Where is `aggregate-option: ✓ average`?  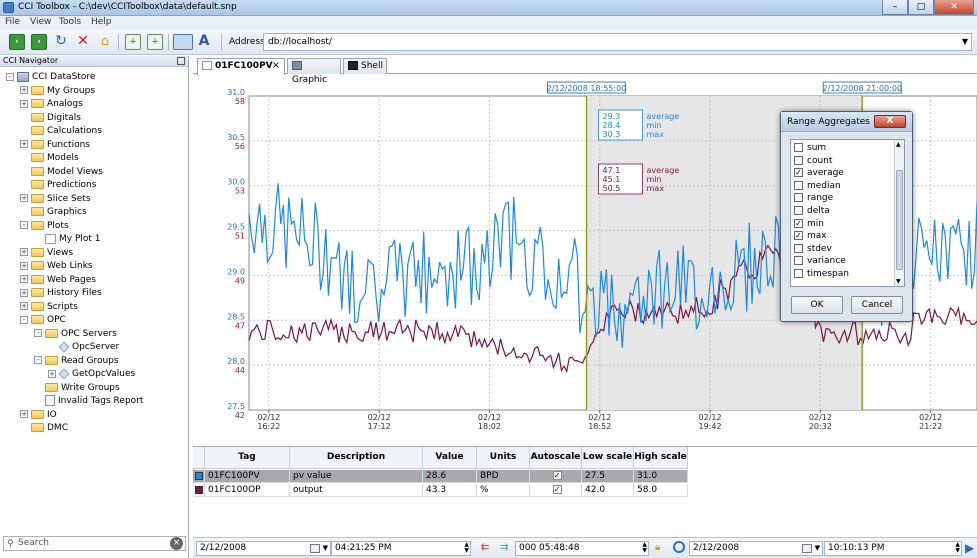 aggregate-option: ✓ average is located at coordinates (819, 173).